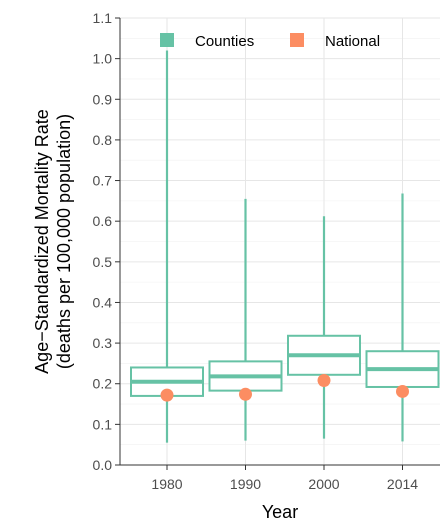 This screenshot has width=442, height=525. What do you see at coordinates (167, 395) in the screenshot?
I see `national-point-1980` at bounding box center [167, 395].